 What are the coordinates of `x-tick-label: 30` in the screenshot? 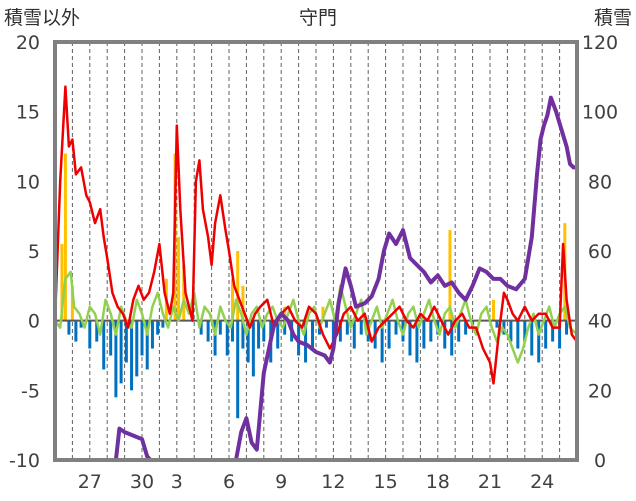 It's located at (142, 482).